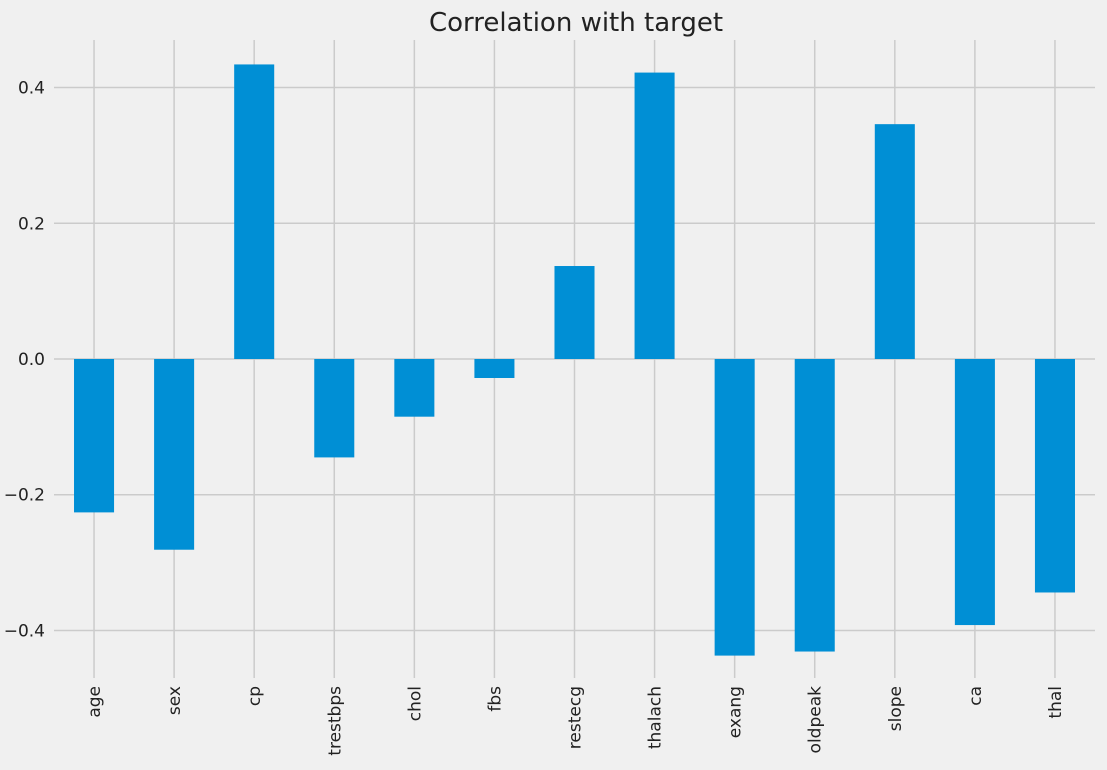 The height and width of the screenshot is (770, 1107). What do you see at coordinates (576, 23) in the screenshot?
I see `chart-title: Correlation with target` at bounding box center [576, 23].